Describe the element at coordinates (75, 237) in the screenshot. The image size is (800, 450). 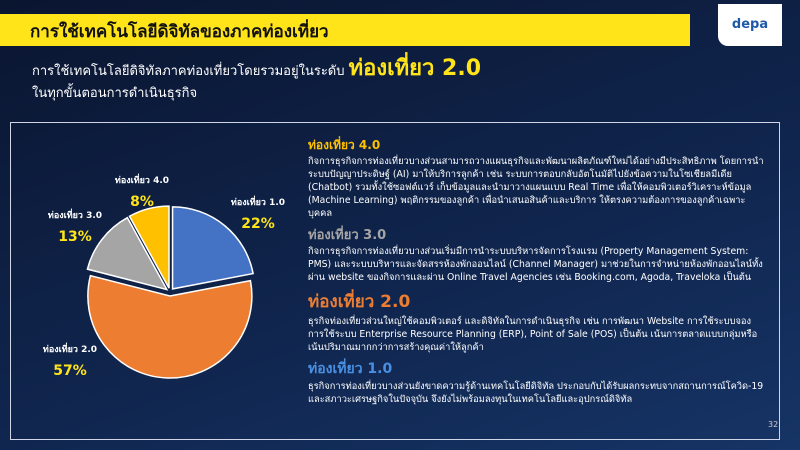
I see `value-label: 13%` at that location.